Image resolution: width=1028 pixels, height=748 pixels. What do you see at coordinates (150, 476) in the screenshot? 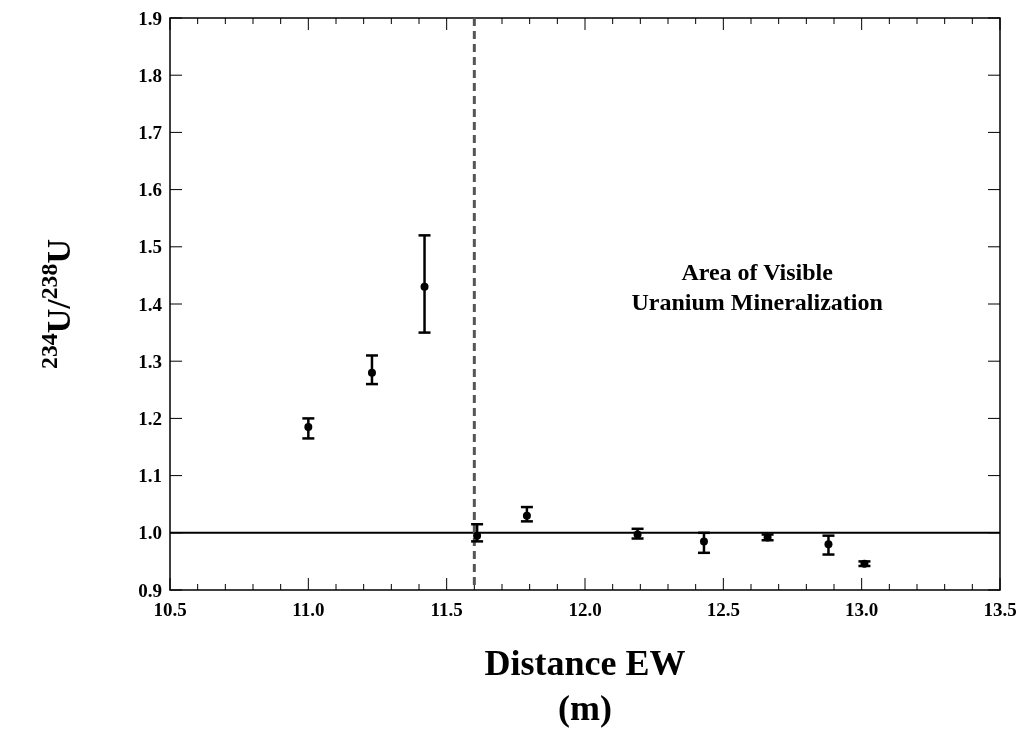
I see `y-tick-label: 1.1` at bounding box center [150, 476].